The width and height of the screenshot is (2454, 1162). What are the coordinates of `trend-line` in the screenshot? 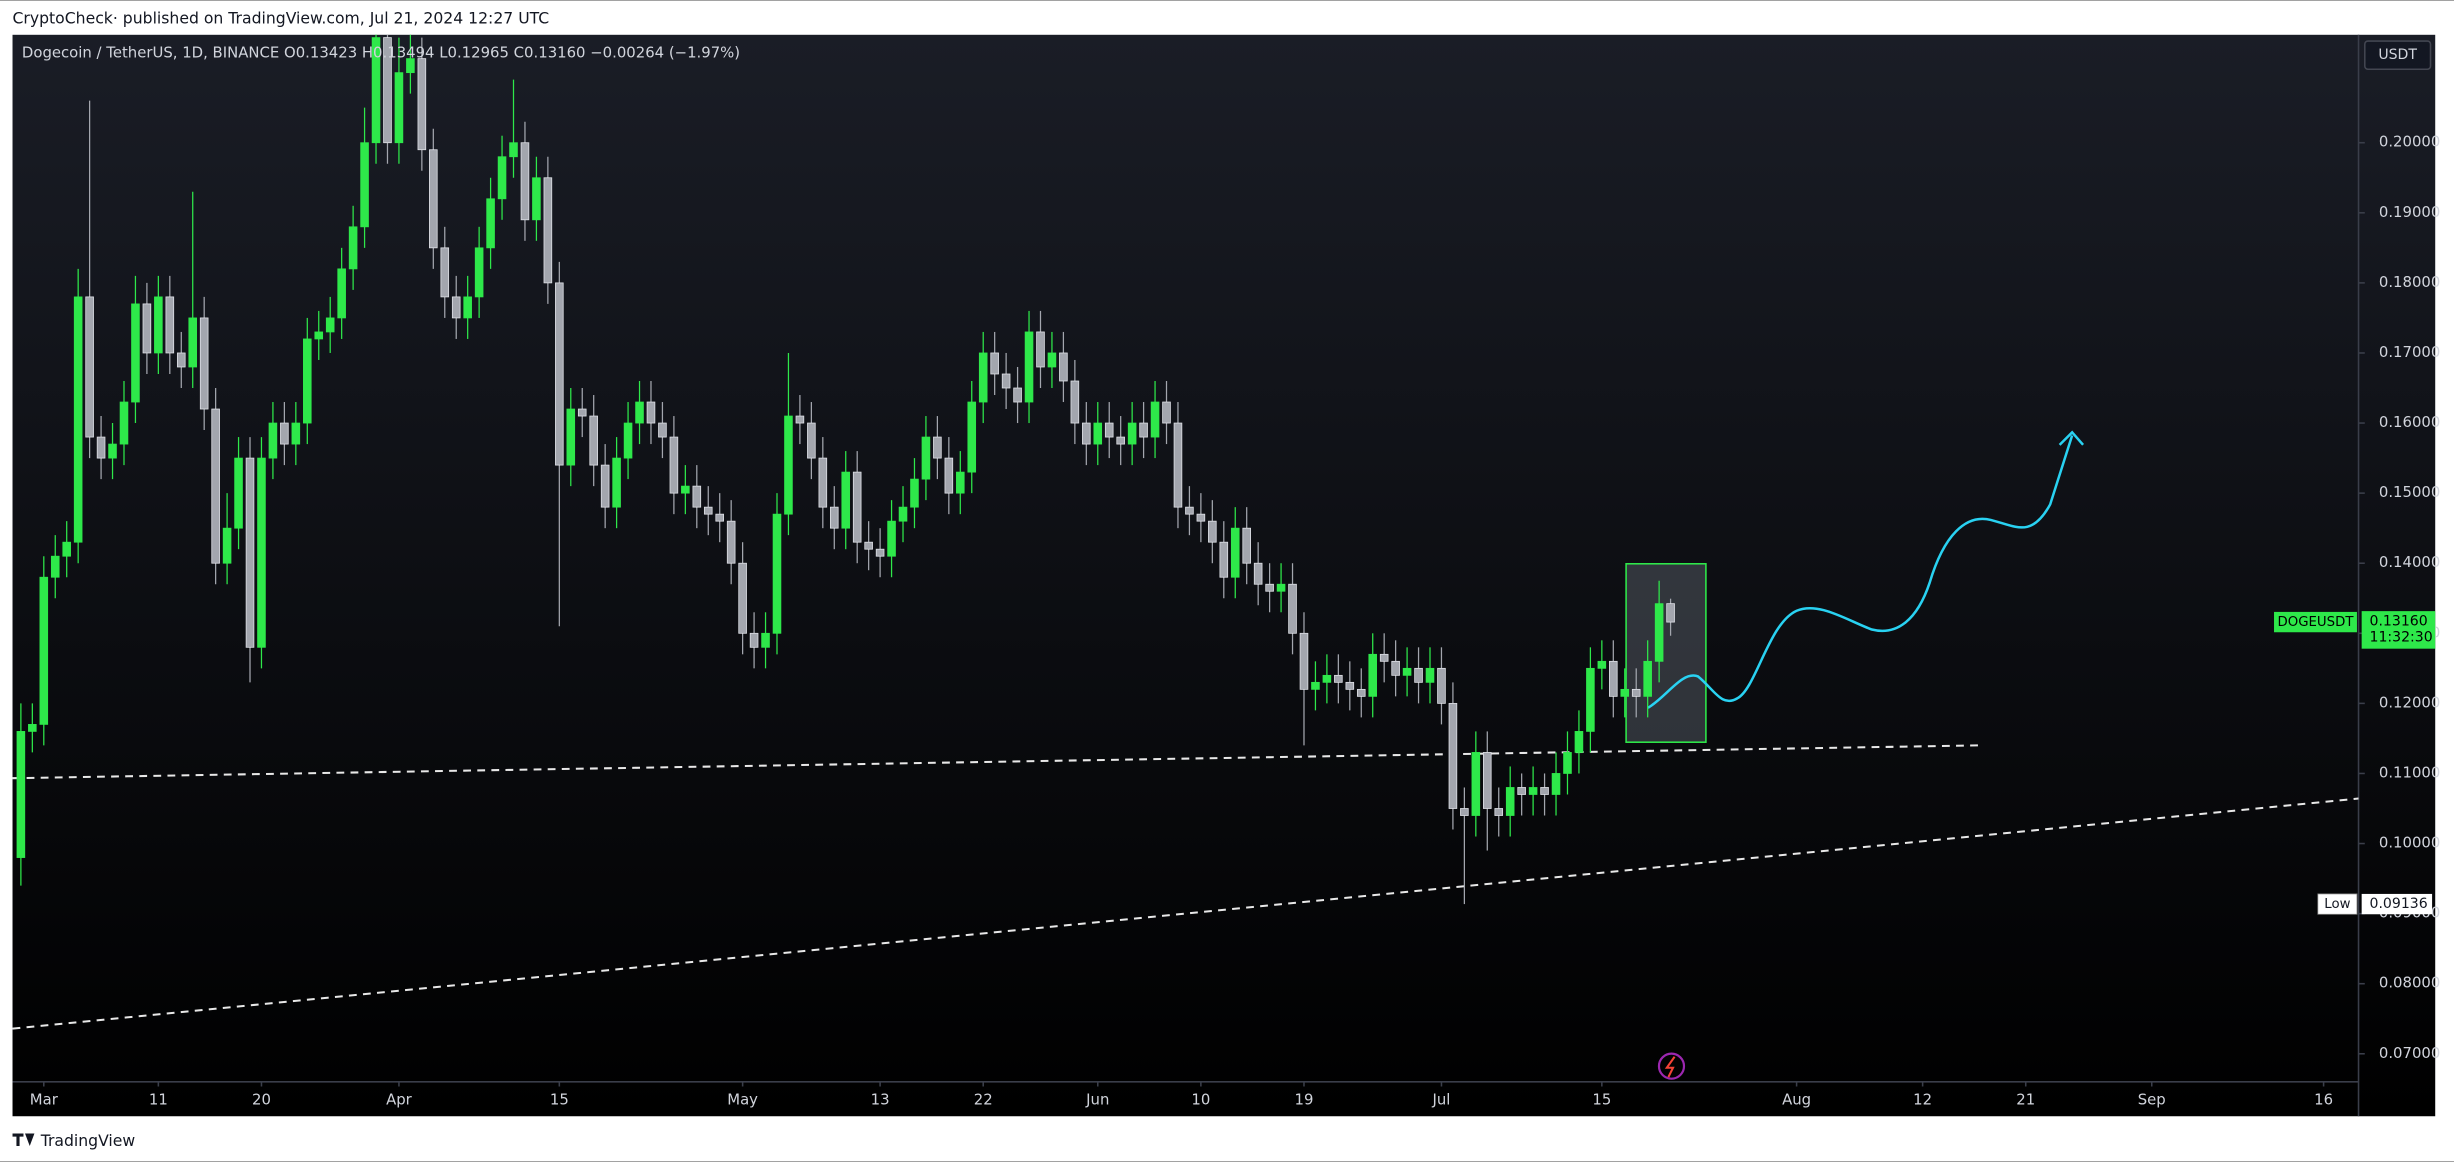 It's located at (997, 762).